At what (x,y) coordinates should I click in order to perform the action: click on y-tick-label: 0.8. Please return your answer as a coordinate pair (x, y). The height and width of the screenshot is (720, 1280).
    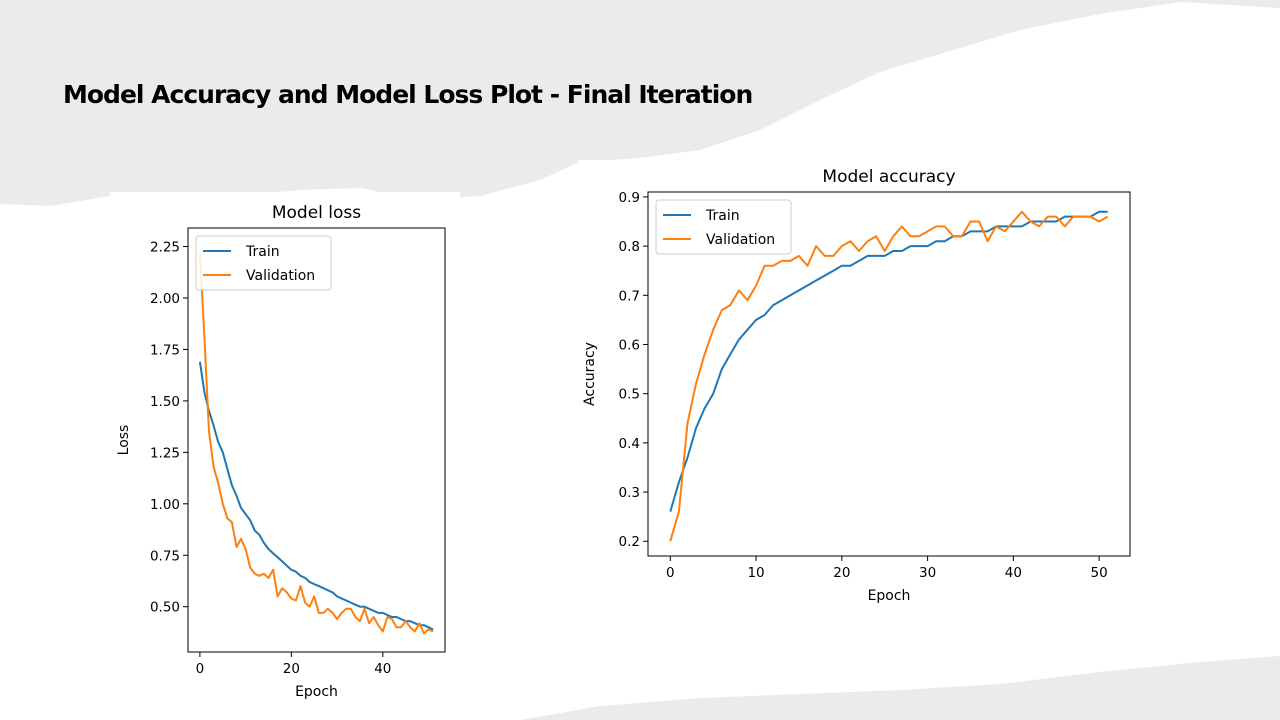
    Looking at the image, I should click on (629, 247).